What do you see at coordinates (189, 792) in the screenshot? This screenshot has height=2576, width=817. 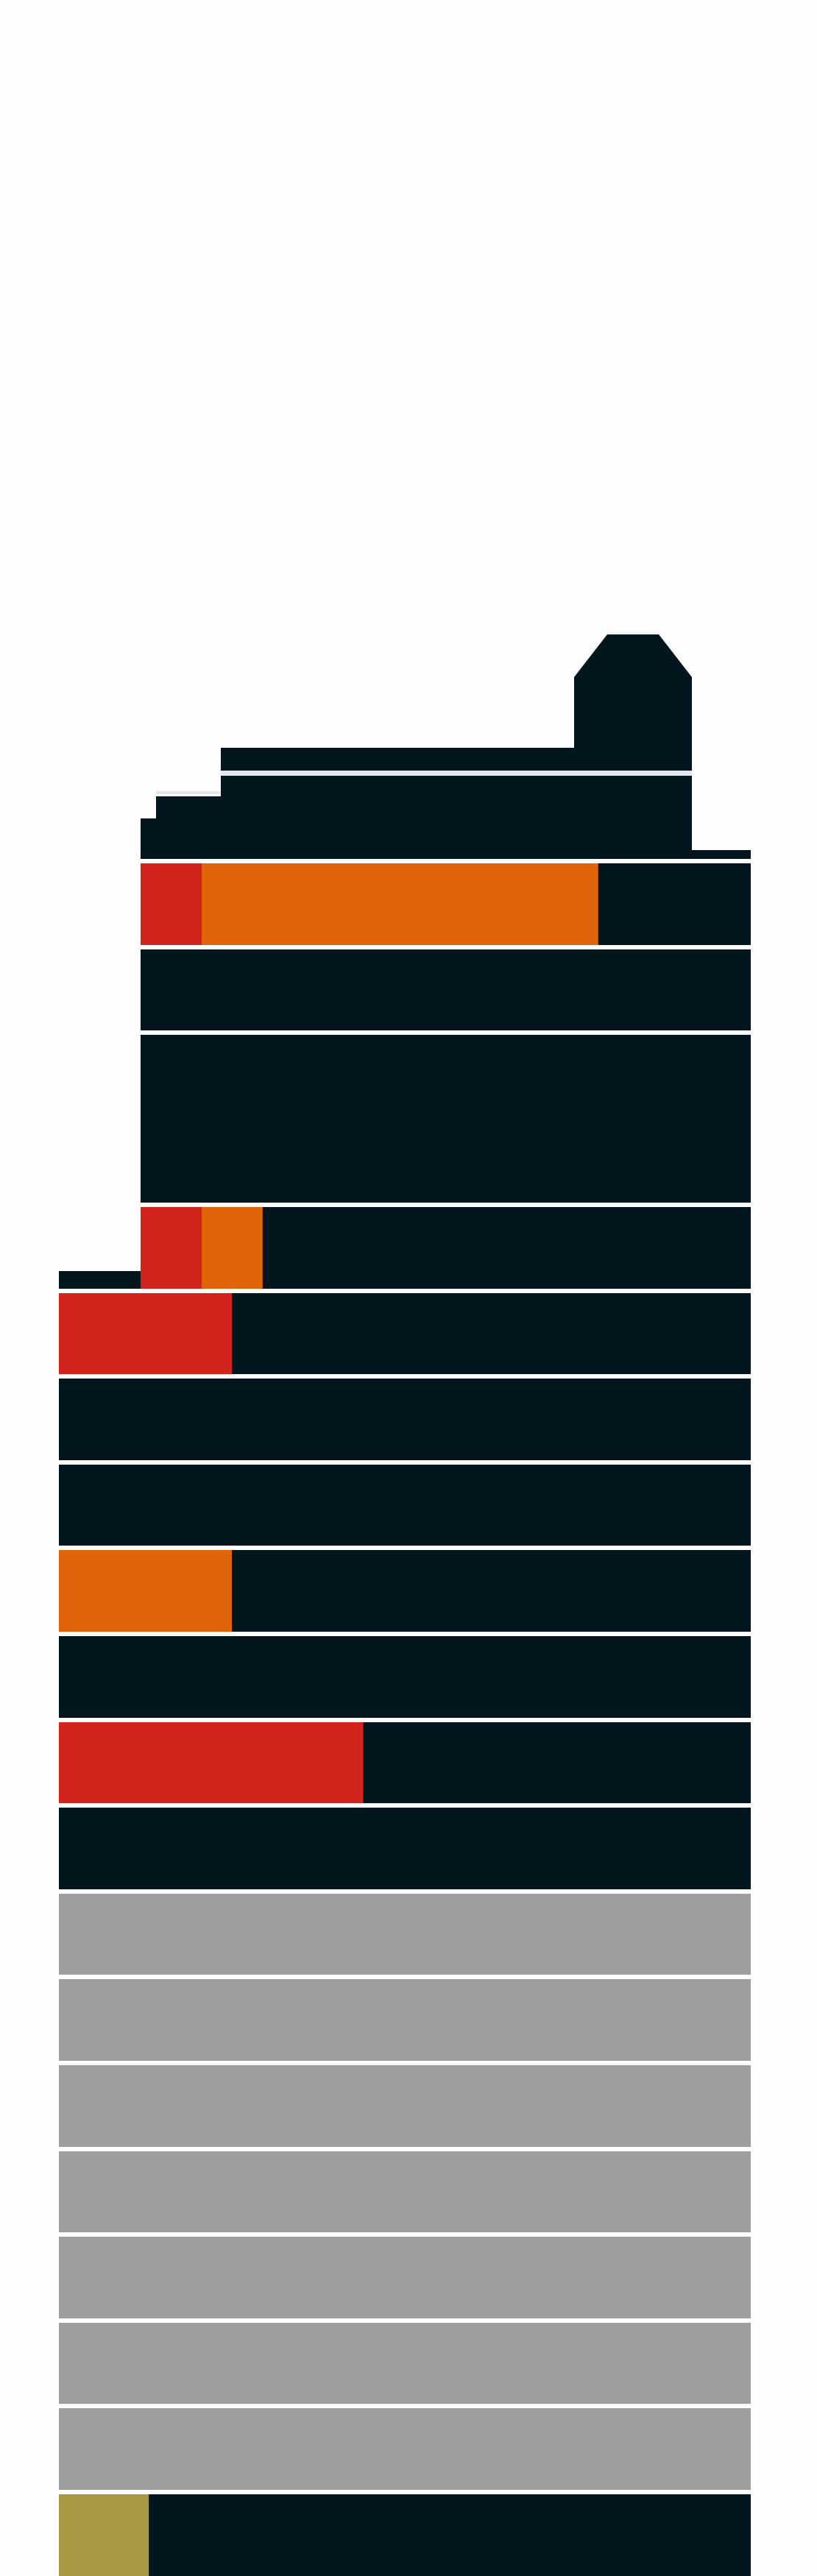 I see `setback-edge` at bounding box center [189, 792].